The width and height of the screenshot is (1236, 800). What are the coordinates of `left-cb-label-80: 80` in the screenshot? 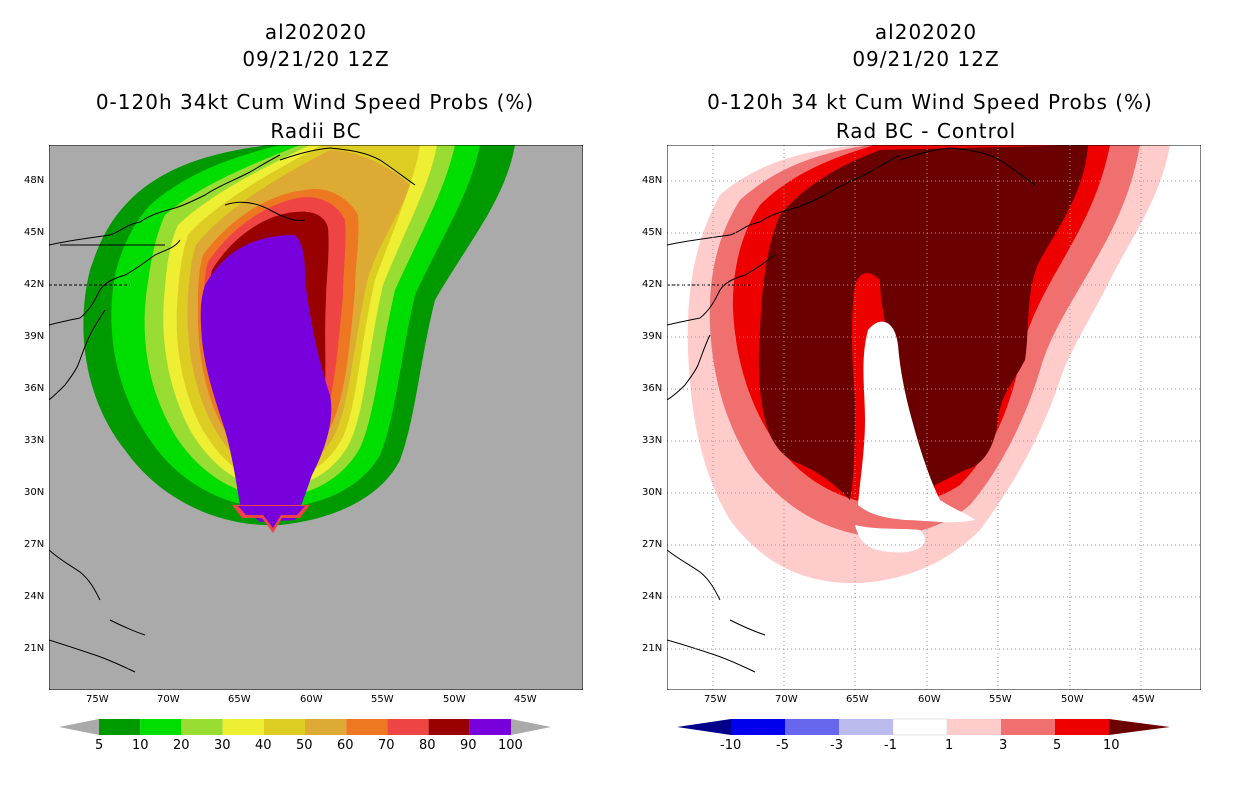 It's located at (427, 745).